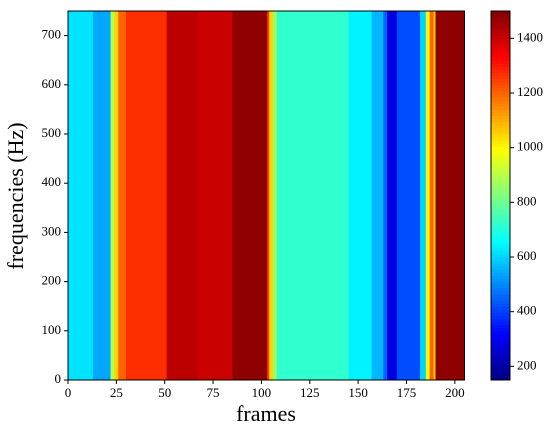 The image size is (549, 430). Describe the element at coordinates (52, 83) in the screenshot. I see `y-tick-label: 600` at that location.